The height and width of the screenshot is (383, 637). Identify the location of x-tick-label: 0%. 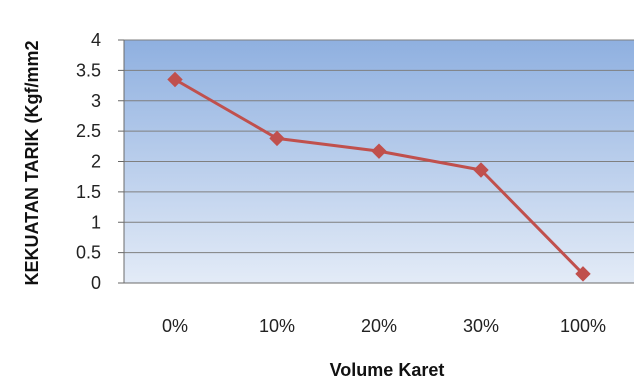
(175, 326).